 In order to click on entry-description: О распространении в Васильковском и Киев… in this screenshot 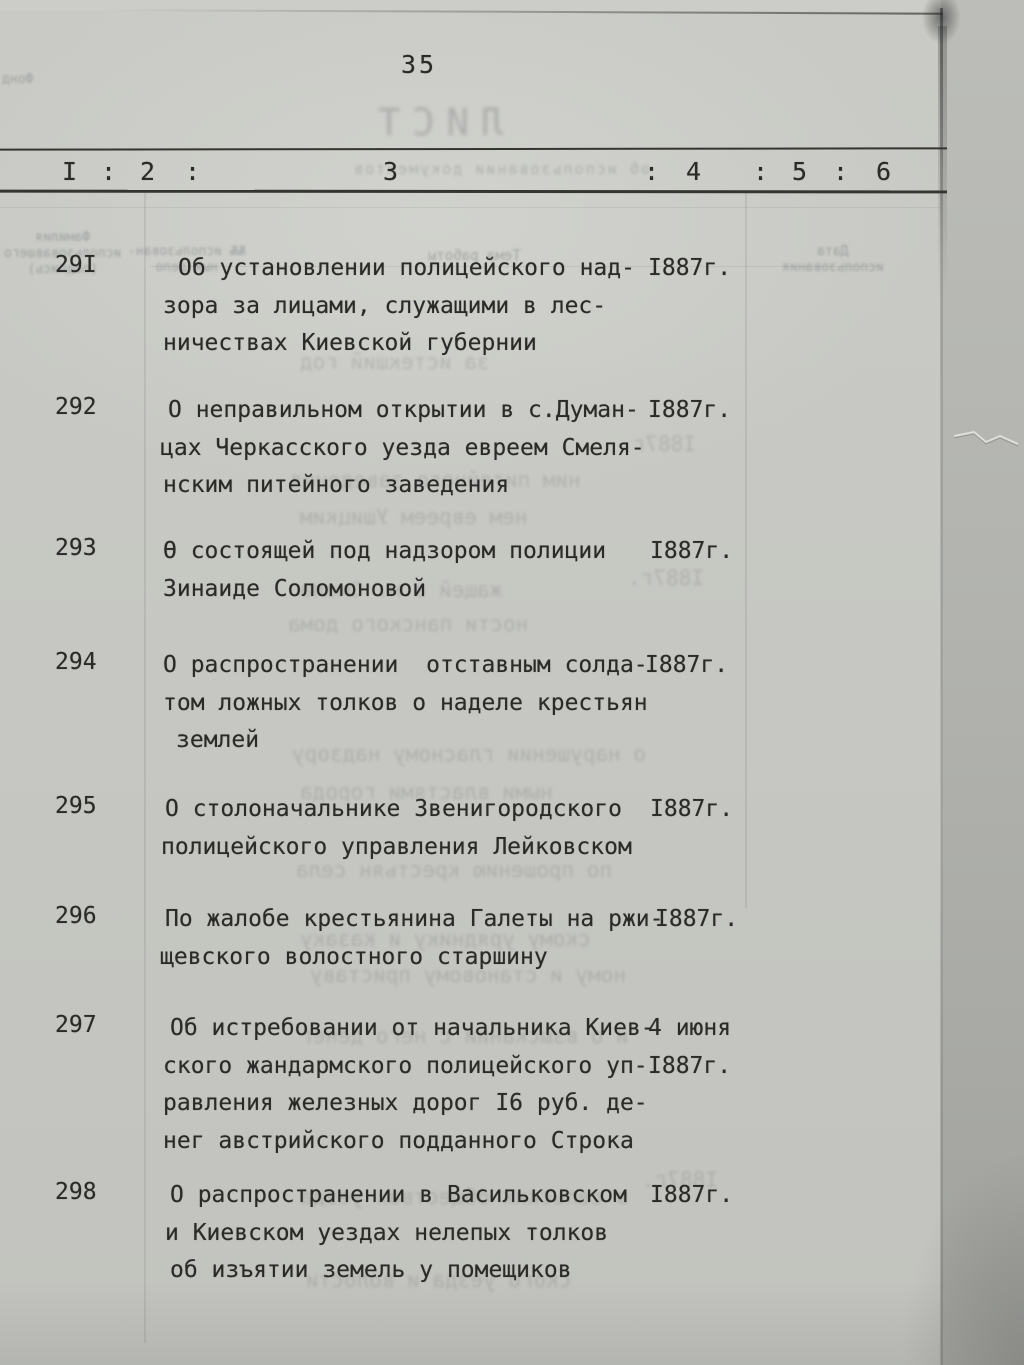, I will do `click(396, 1232)`.